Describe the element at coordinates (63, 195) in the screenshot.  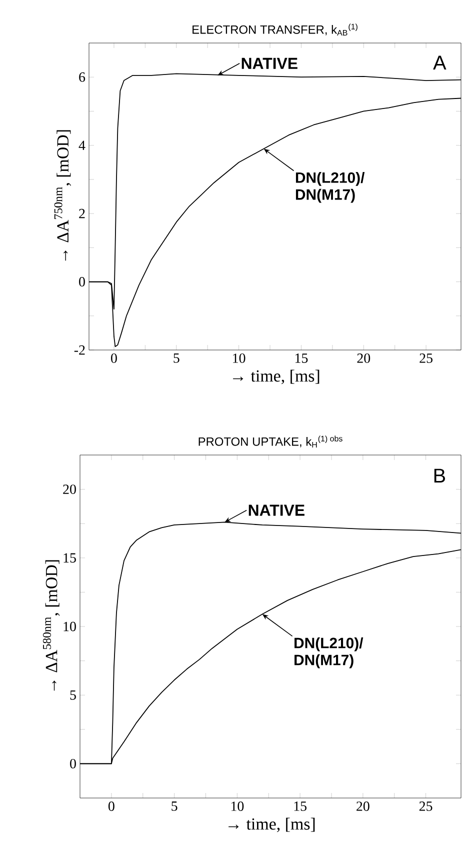
I see `y-axis-title: → ΔA$^{750nm}$, [mOD]` at that location.